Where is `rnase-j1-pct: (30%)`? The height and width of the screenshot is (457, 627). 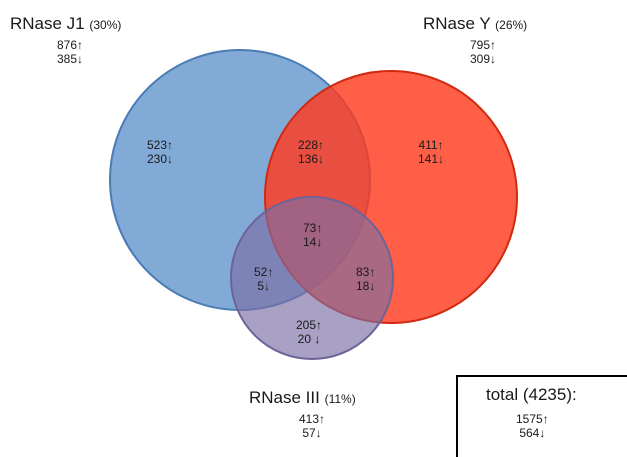 rnase-j1-pct: (30%) is located at coordinates (105, 25).